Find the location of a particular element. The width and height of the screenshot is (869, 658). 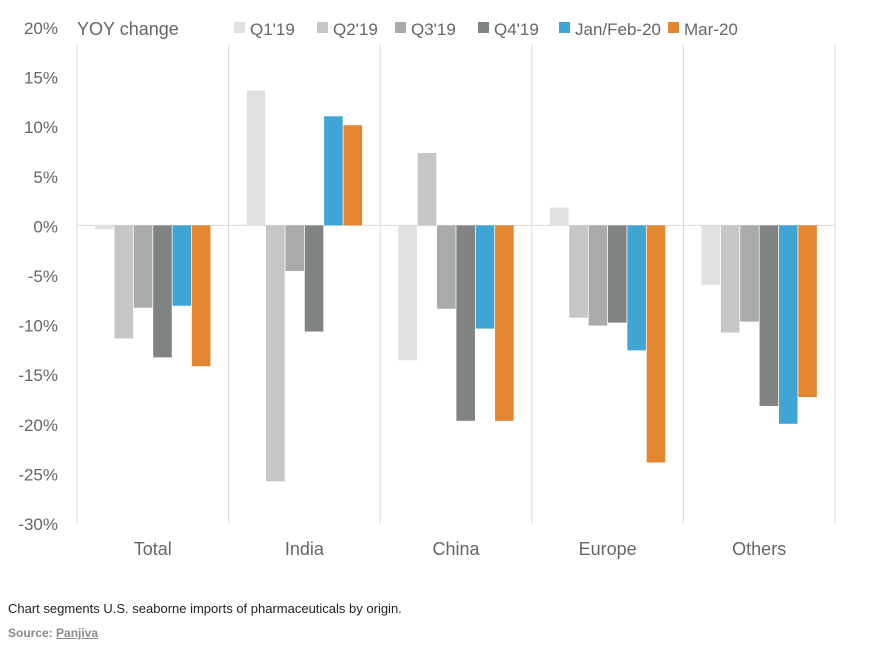

y-tick-label: -10% is located at coordinates (38, 326).